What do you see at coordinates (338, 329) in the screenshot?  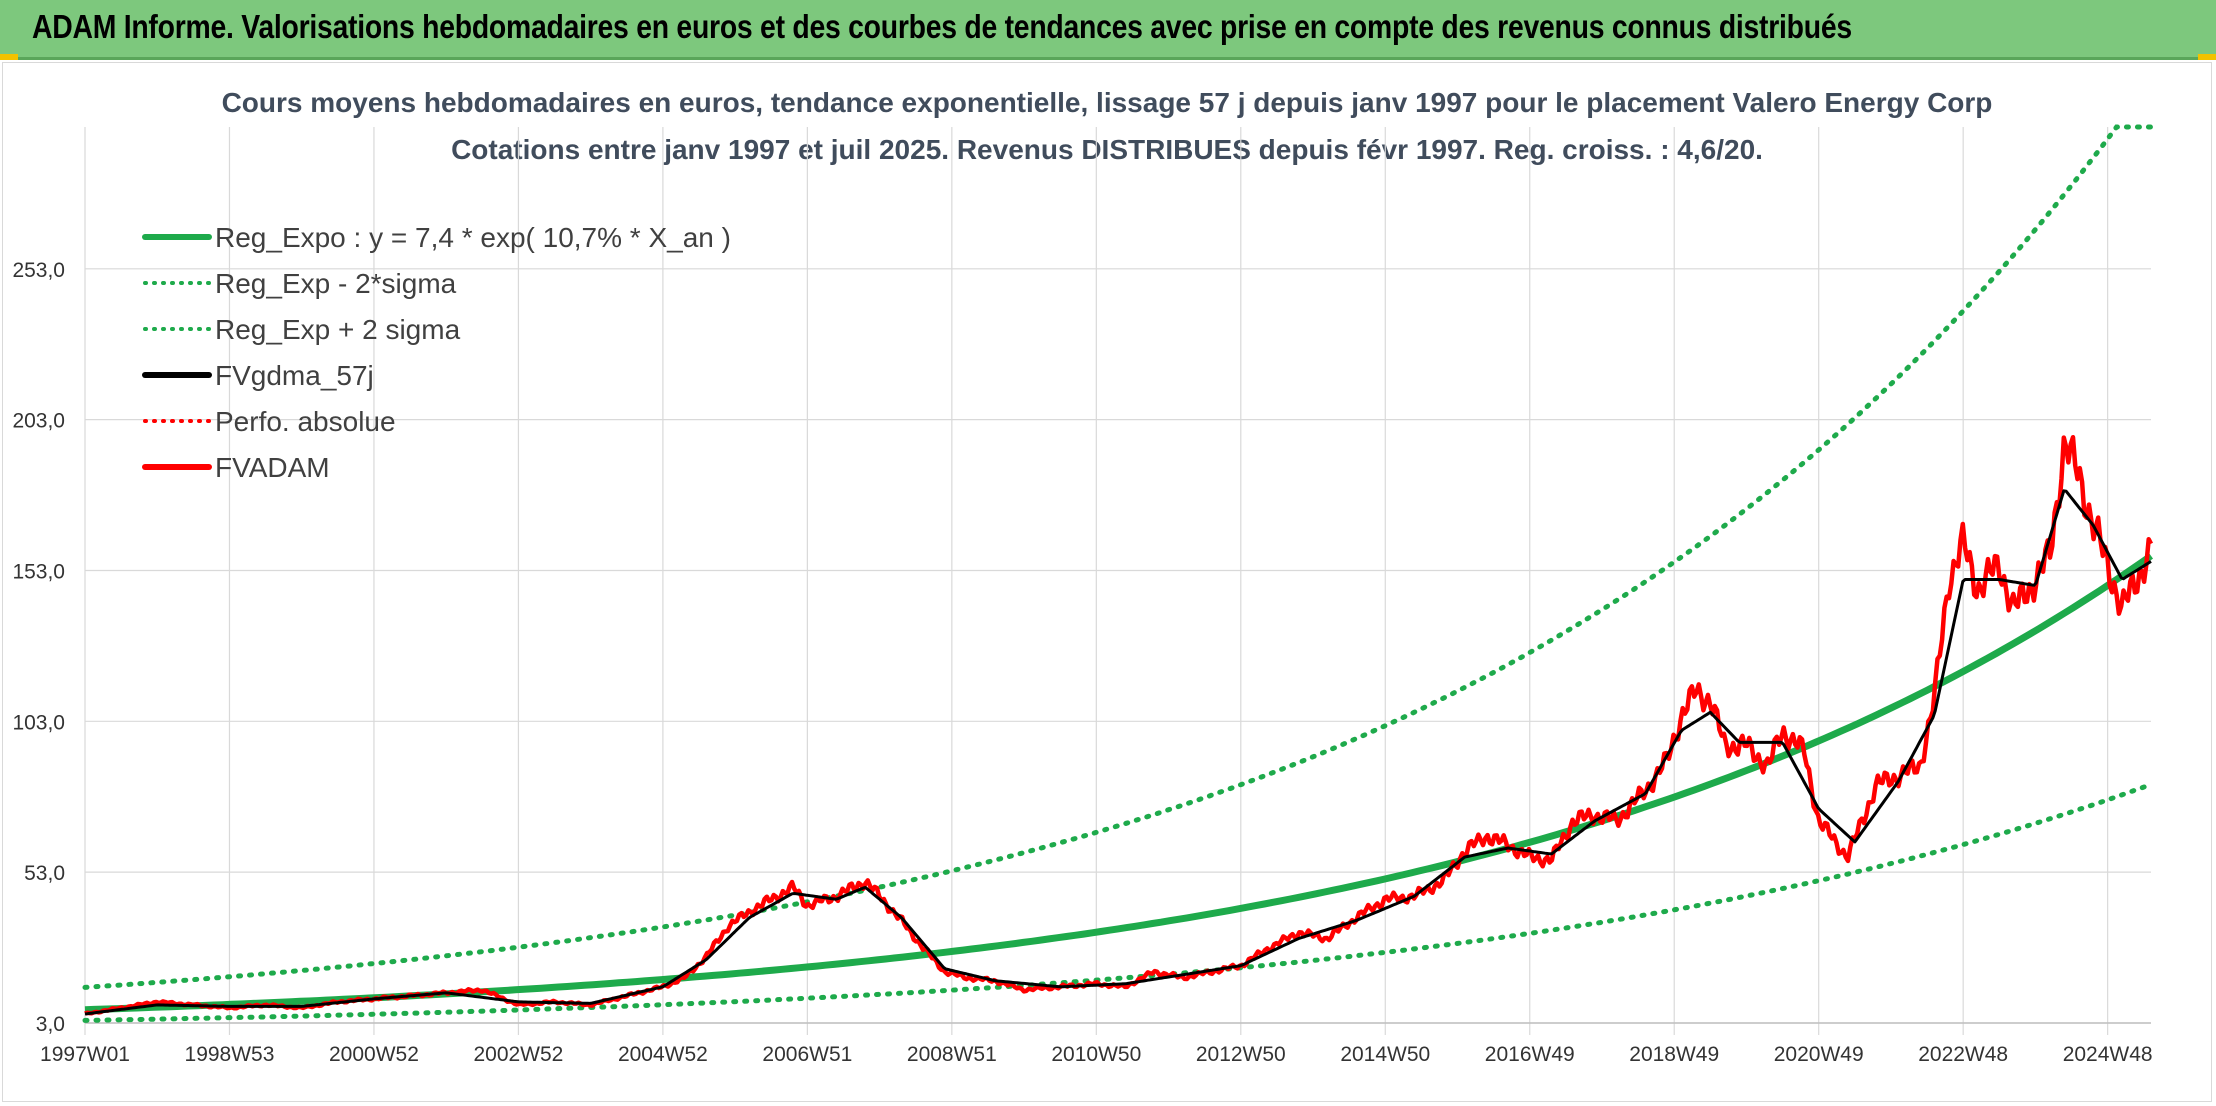 I see `legend-label: Reg_Exp + 2 sigma` at bounding box center [338, 329].